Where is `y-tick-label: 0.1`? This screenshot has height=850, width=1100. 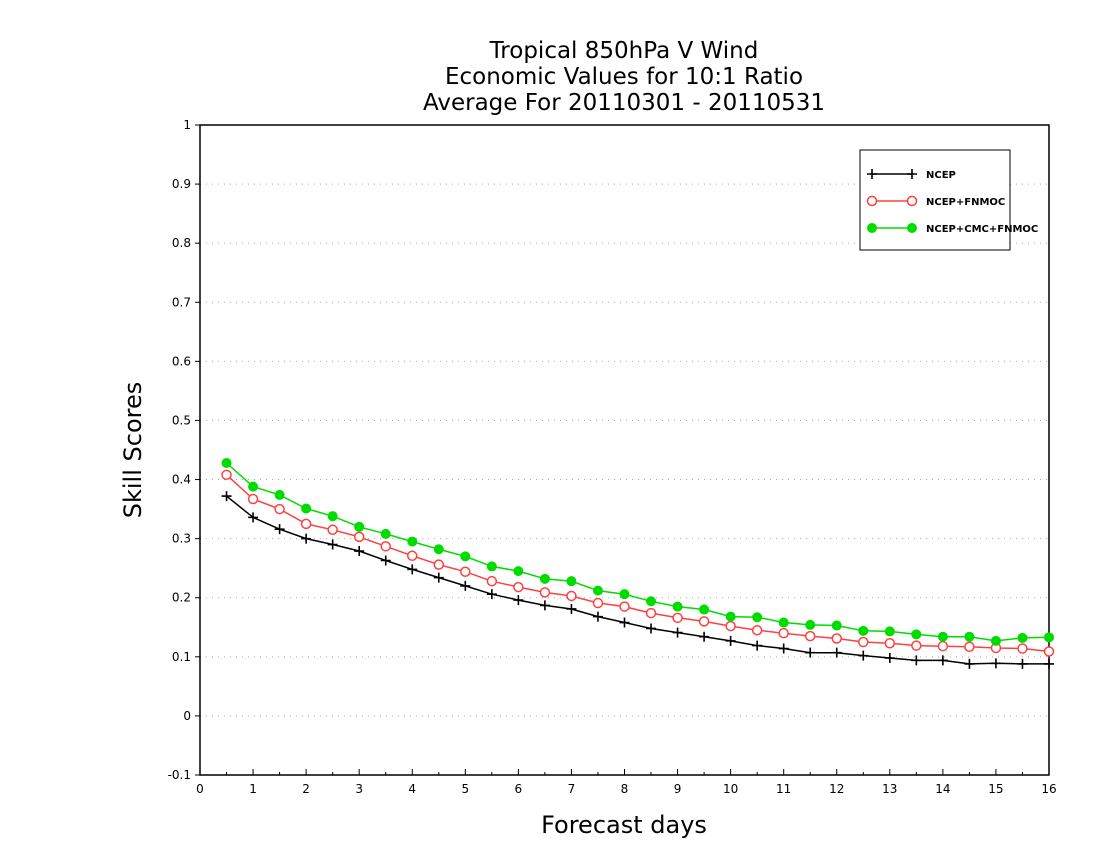
y-tick-label: 0.1 is located at coordinates (181, 657).